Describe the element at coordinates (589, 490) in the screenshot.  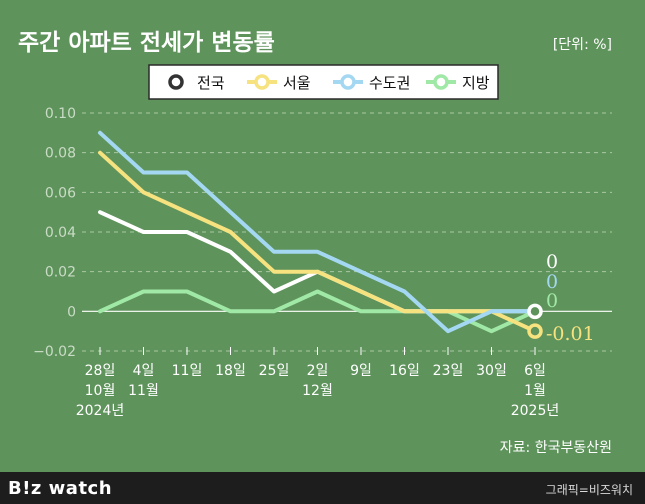
I see `graphic-credit: 그래픽=비즈워치` at that location.